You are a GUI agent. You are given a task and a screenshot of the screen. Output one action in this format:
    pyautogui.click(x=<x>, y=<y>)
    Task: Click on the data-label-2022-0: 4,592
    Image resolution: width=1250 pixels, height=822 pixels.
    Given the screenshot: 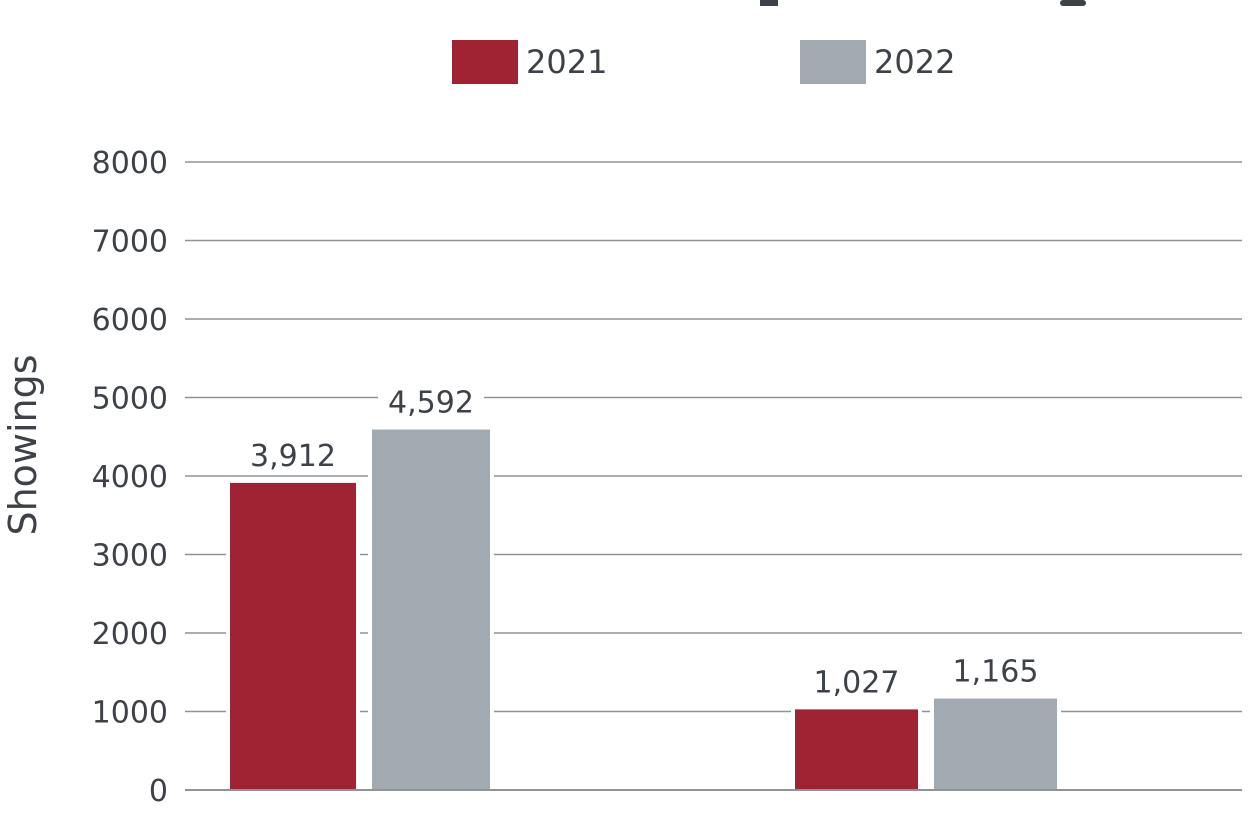 What is the action you would take?
    pyautogui.click(x=431, y=403)
    